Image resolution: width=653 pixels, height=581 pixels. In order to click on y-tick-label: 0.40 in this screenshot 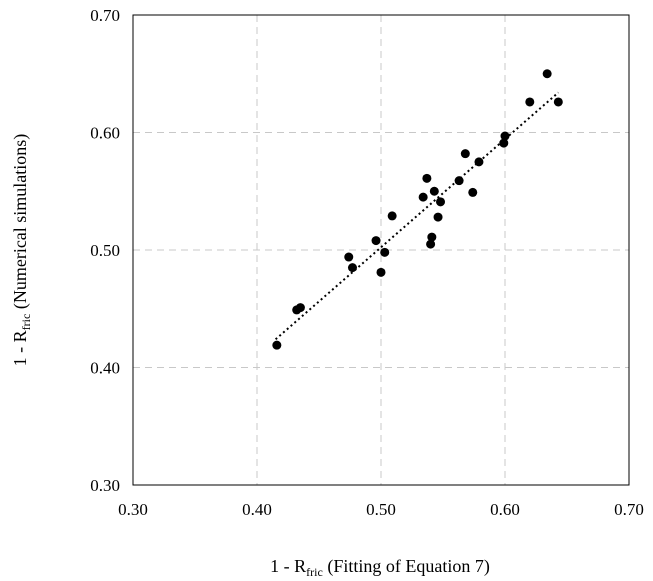, I will do `click(105, 368)`.